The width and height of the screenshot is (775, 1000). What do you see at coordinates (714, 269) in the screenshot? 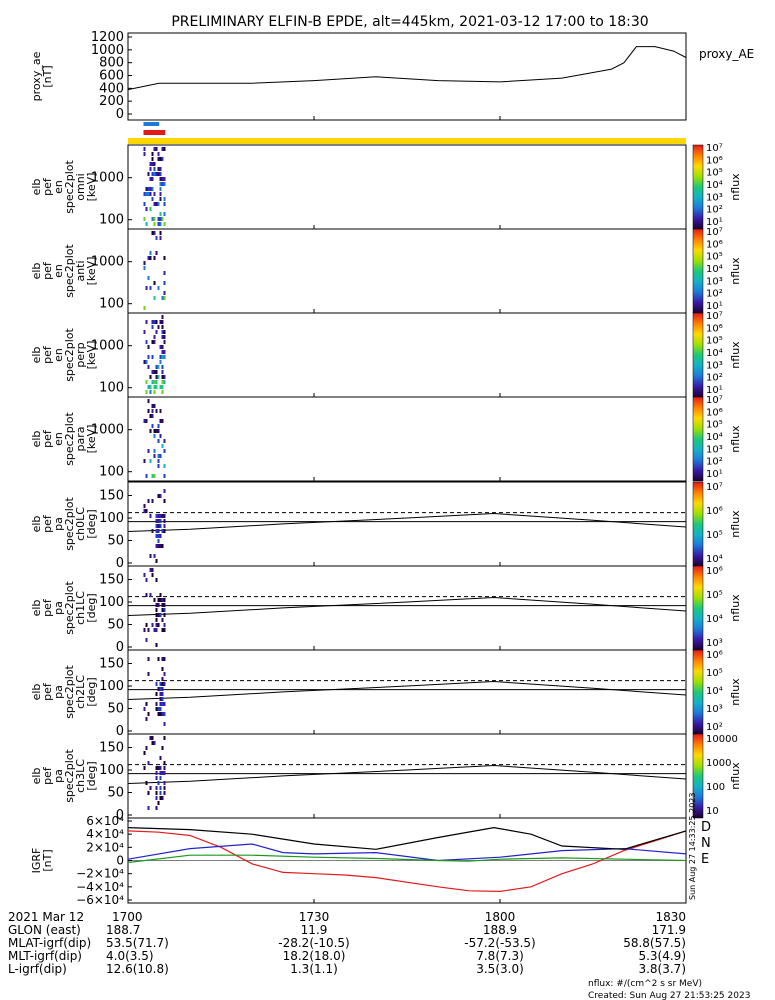
I see `colorbar-tick-label: 10⁴` at bounding box center [714, 269].